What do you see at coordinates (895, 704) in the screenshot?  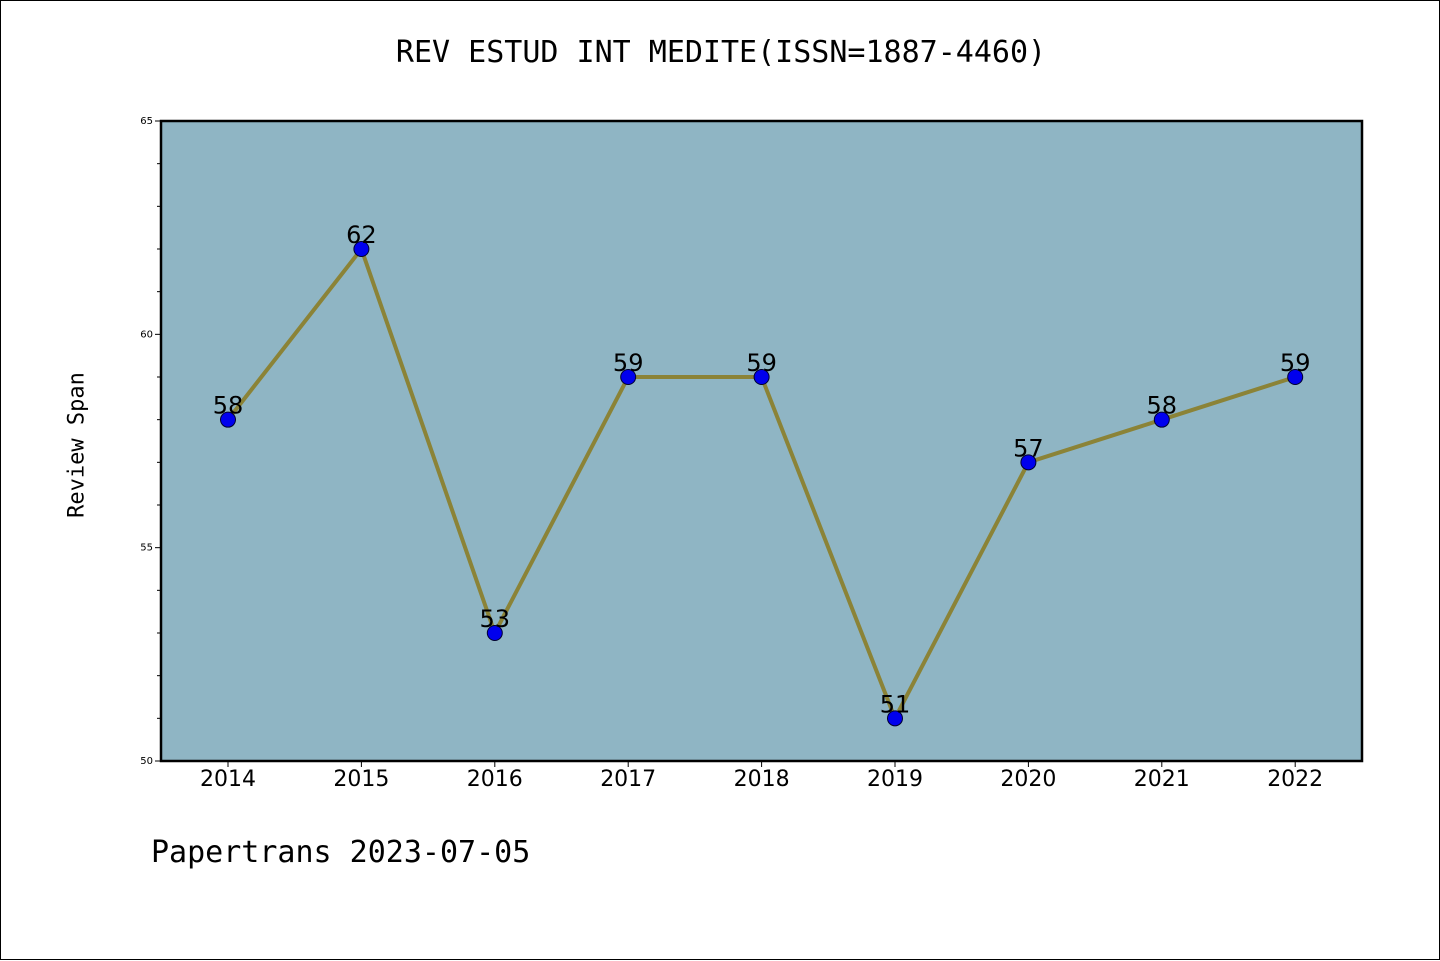 I see `data-label: 51` at bounding box center [895, 704].